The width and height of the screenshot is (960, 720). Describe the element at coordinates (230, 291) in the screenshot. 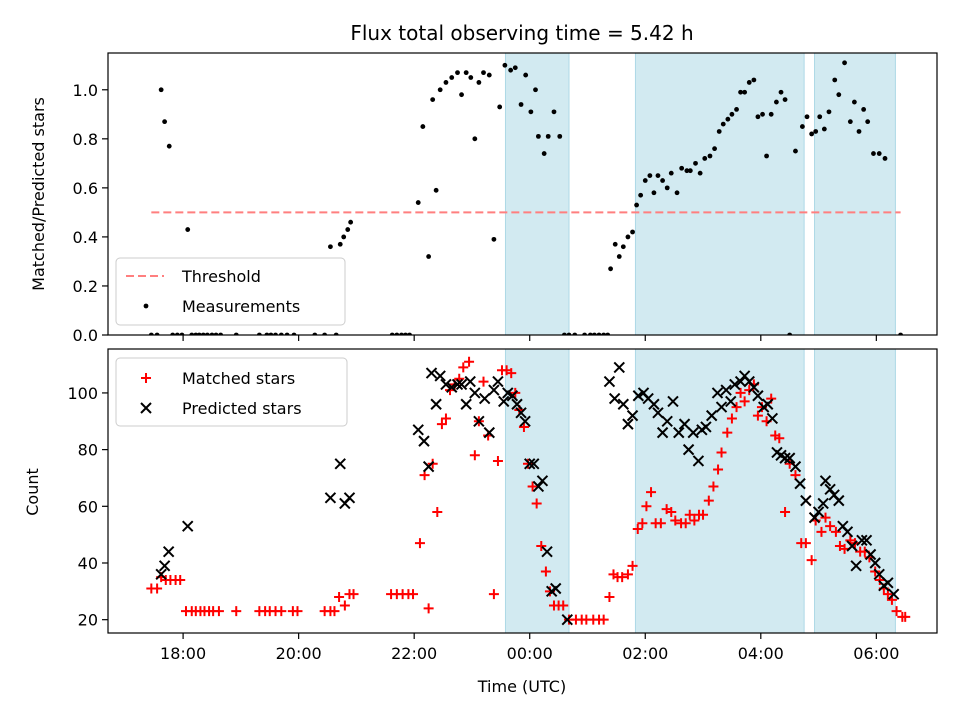

I see `legend-box` at that location.